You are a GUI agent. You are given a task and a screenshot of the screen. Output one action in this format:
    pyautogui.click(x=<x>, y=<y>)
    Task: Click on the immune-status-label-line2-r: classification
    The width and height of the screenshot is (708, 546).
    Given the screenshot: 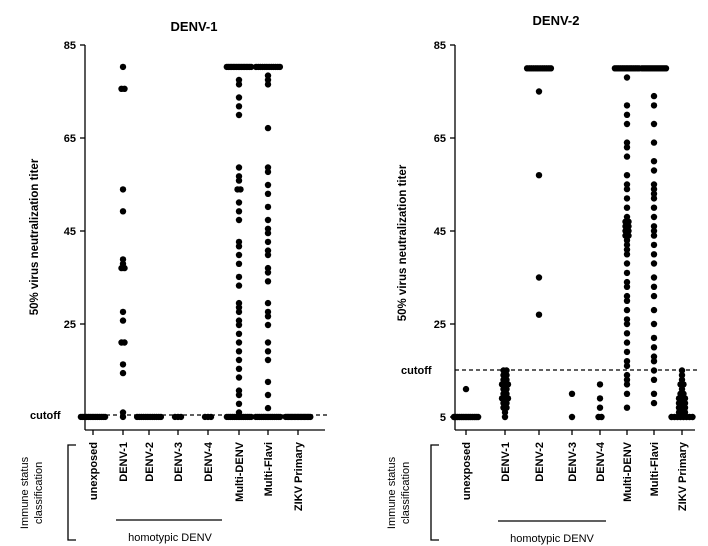 What is the action you would take?
    pyautogui.click(x=406, y=493)
    